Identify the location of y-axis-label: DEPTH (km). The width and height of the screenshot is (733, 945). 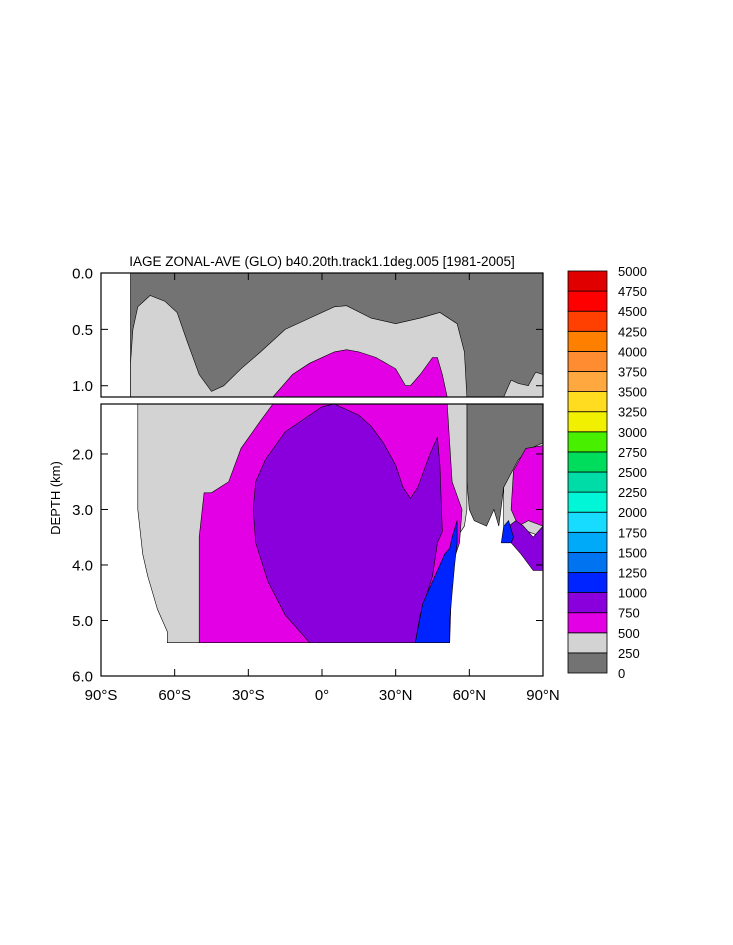
(55, 498).